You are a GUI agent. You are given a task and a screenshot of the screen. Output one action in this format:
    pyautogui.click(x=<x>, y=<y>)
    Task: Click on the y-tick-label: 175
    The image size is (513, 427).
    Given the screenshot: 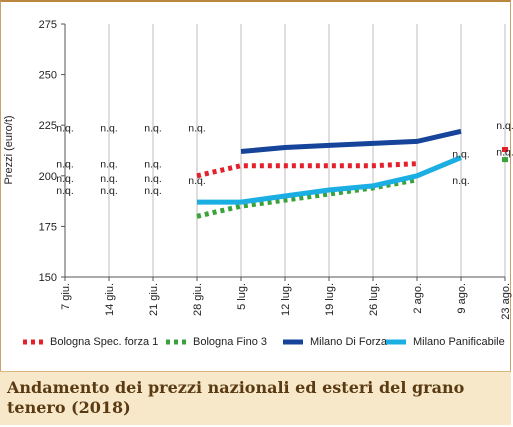 What is the action you would take?
    pyautogui.click(x=48, y=227)
    